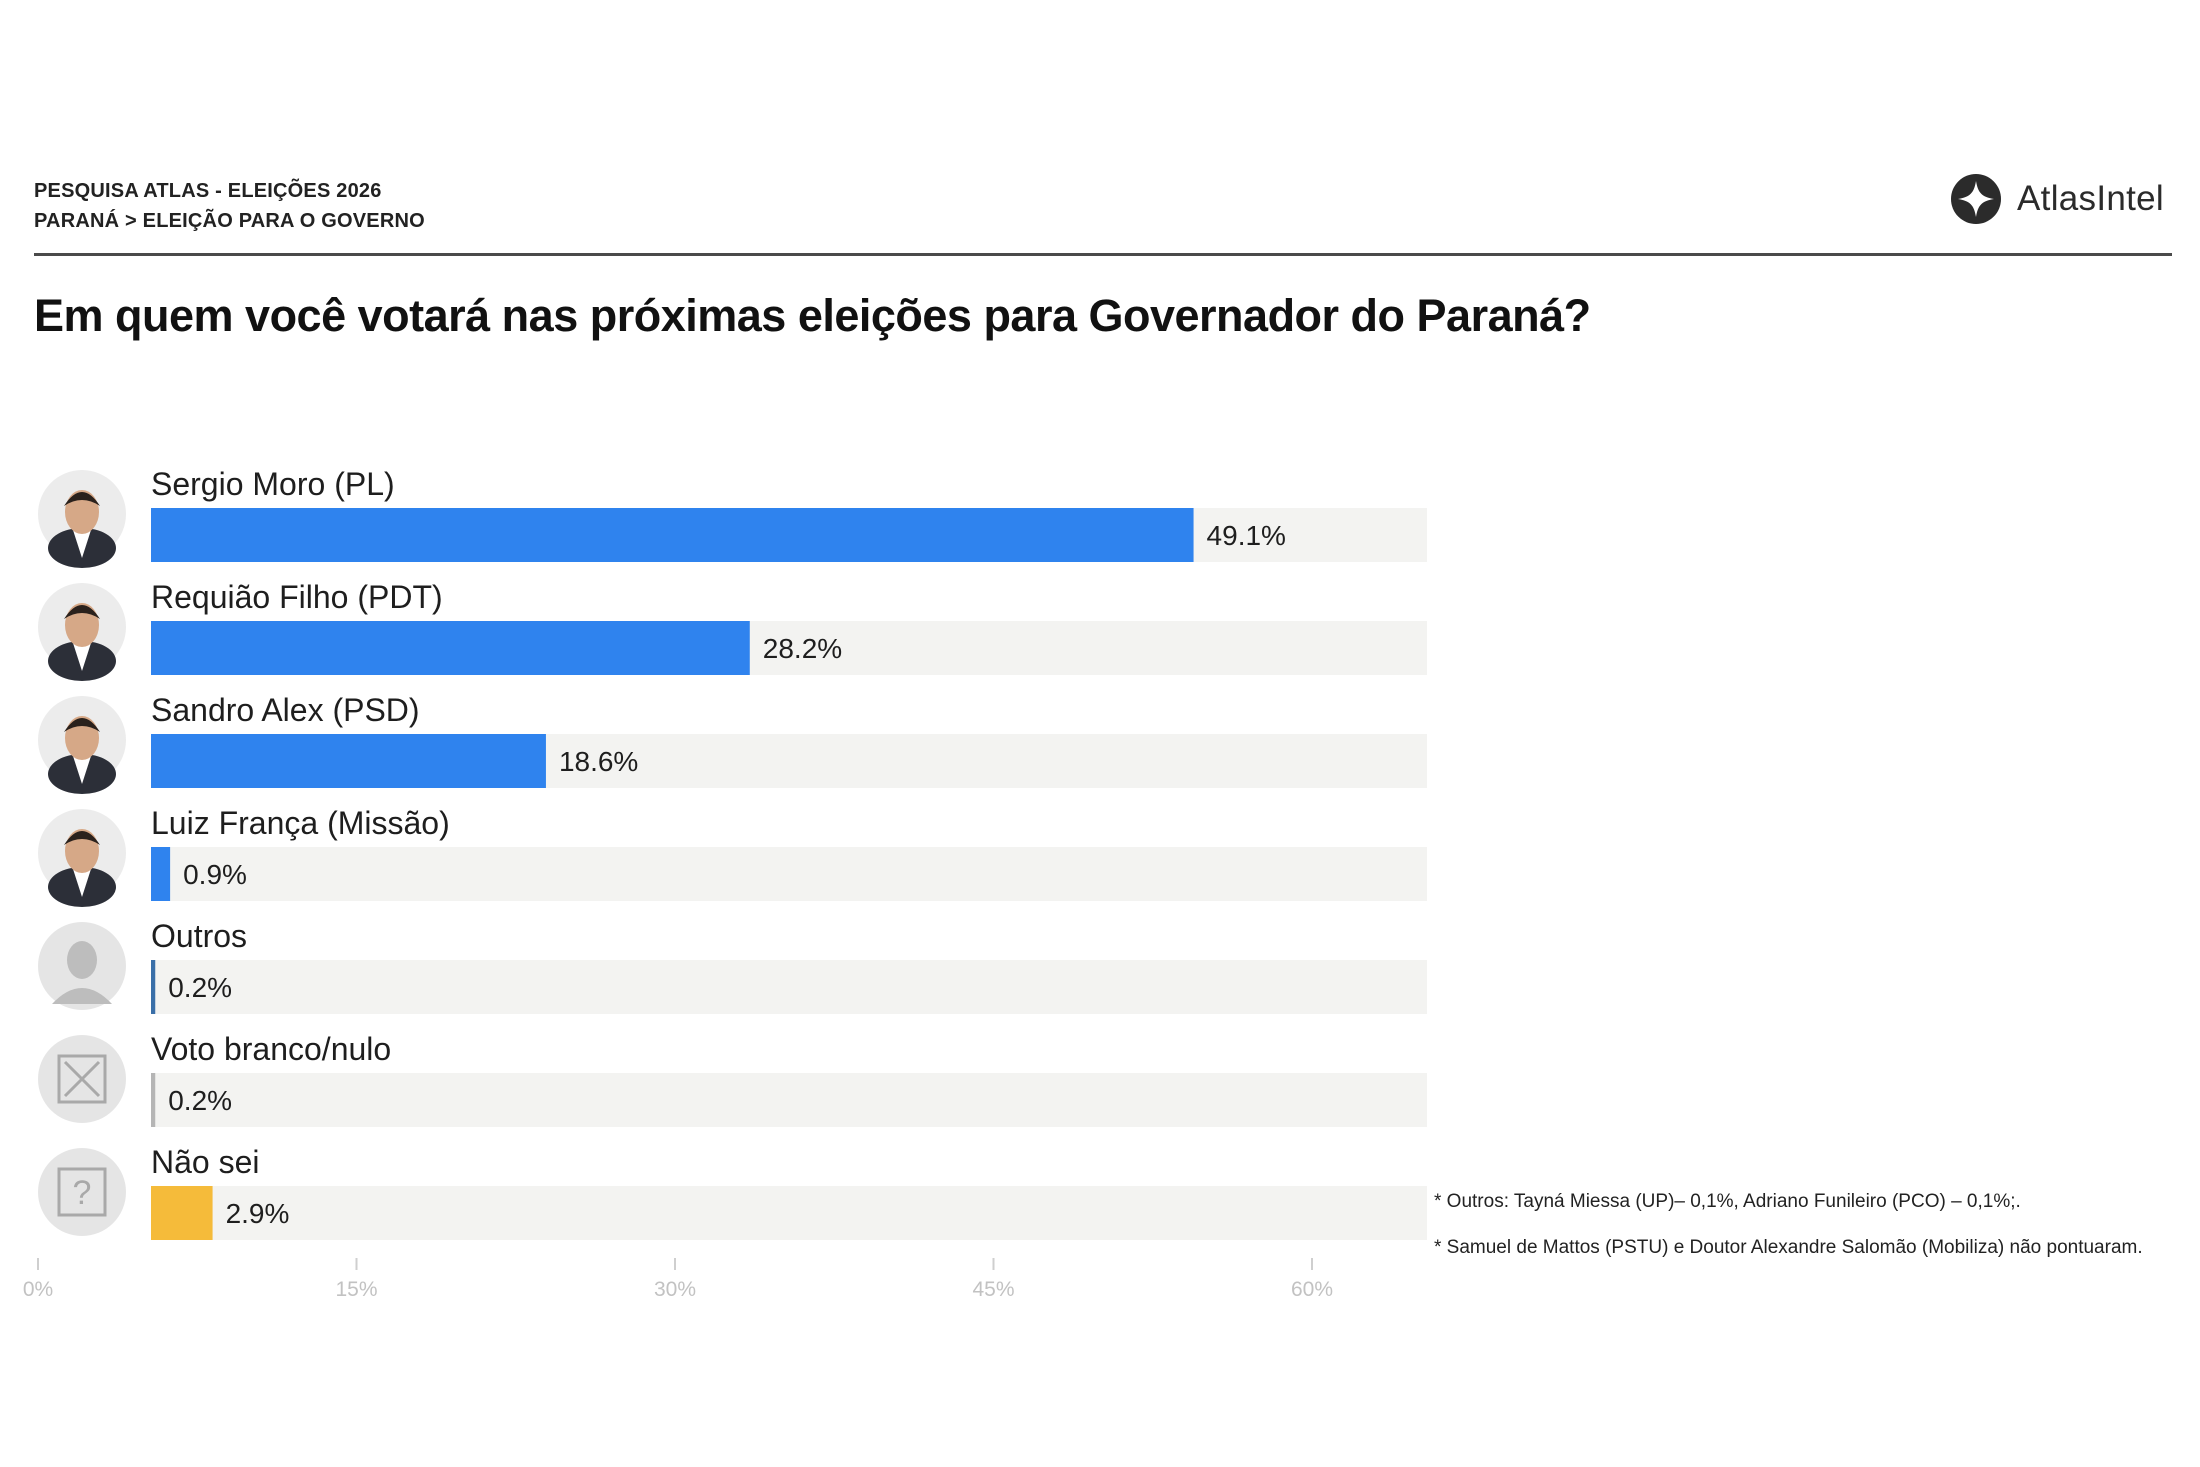 The image size is (2200, 1467). Describe the element at coordinates (356, 1289) in the screenshot. I see `x-tick-label: 15%` at that location.